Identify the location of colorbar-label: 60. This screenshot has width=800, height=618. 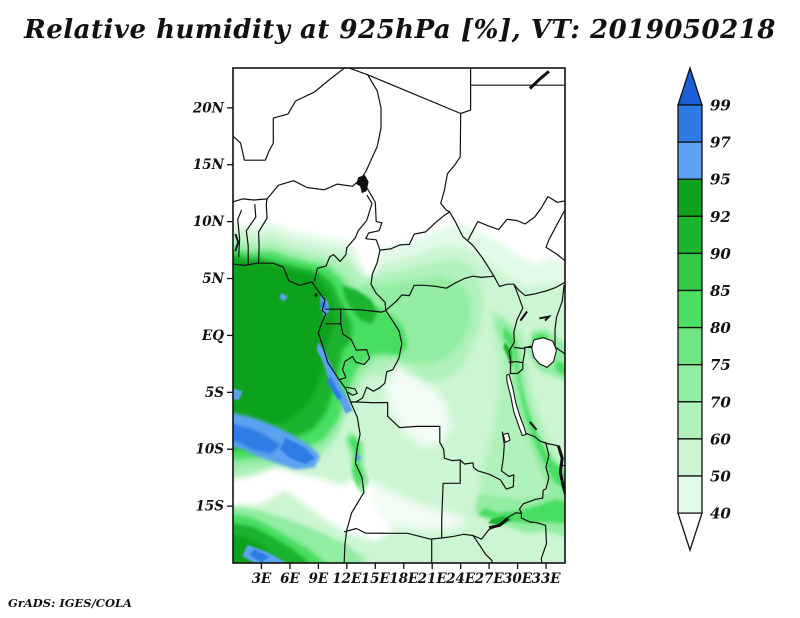
(720, 439).